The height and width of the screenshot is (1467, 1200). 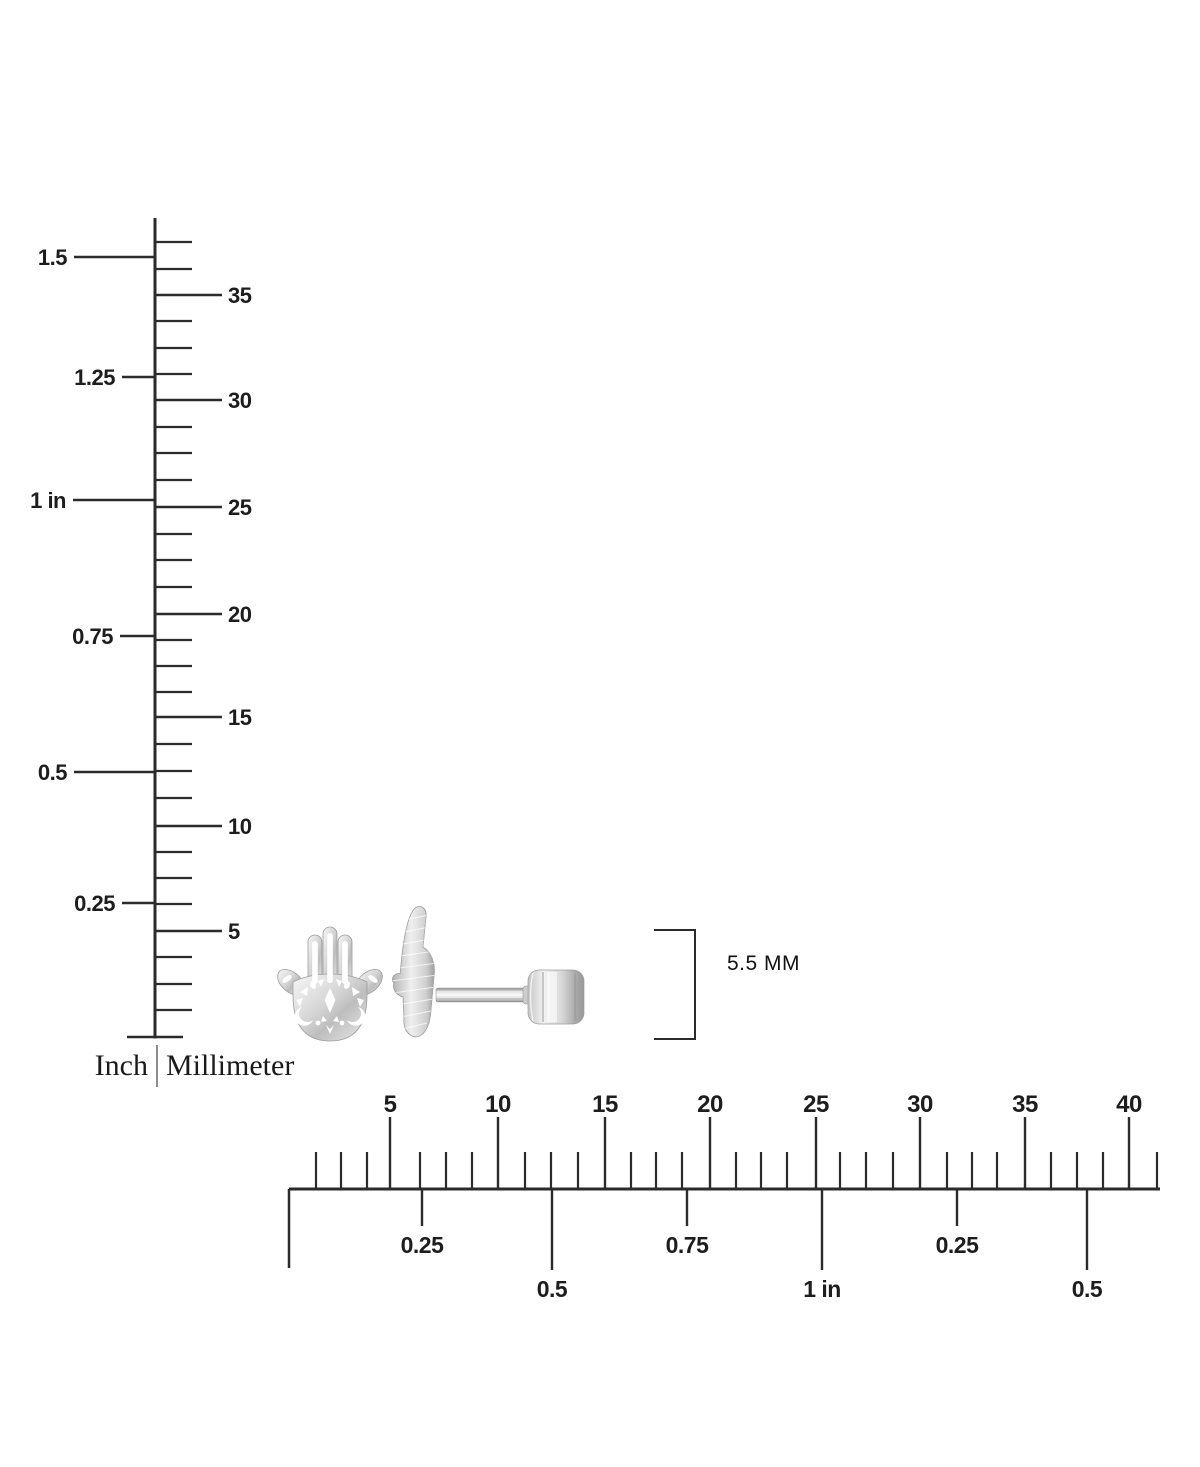 I want to click on horizontal-ruler-mm-label: 10, so click(x=498, y=1104).